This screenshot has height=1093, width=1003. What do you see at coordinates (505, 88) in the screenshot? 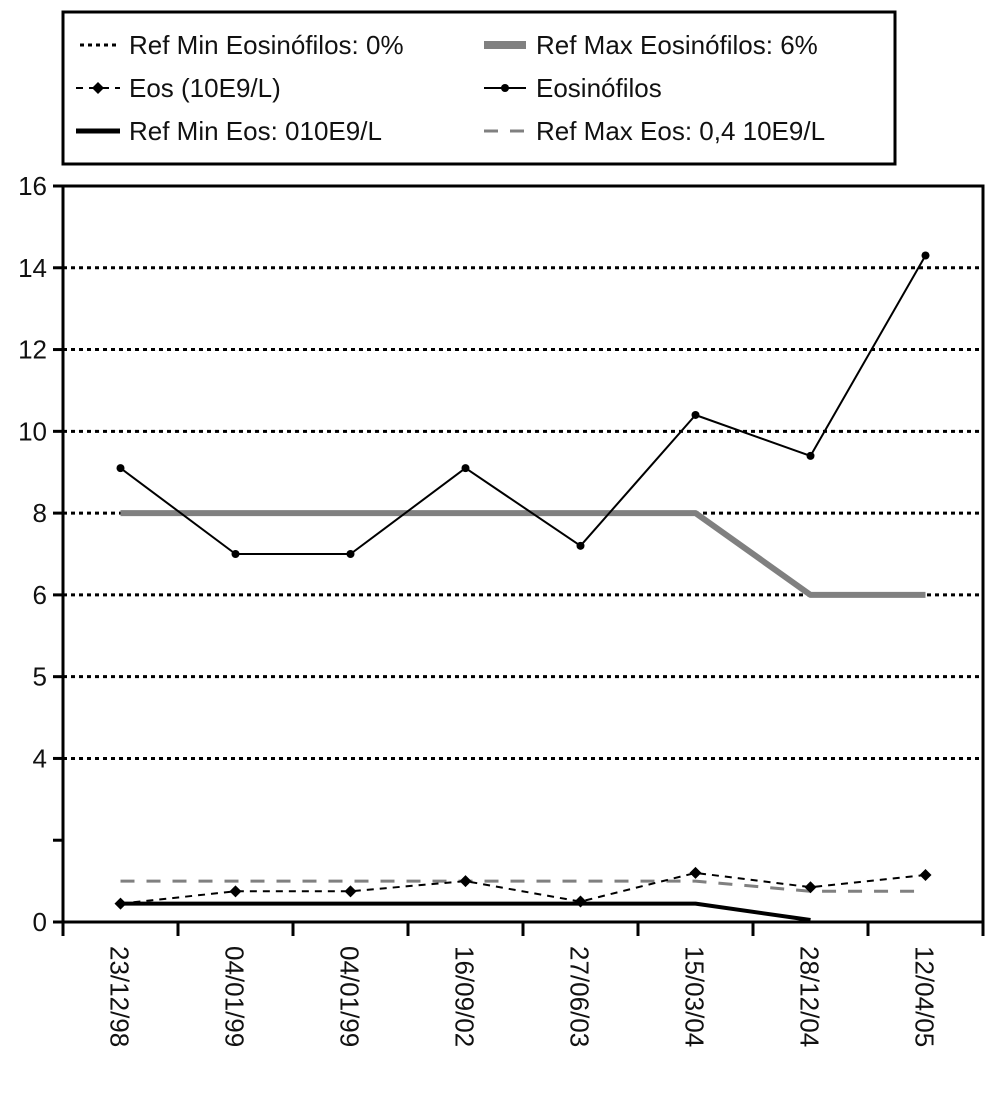
I see `legend-marker-eosinofilos` at bounding box center [505, 88].